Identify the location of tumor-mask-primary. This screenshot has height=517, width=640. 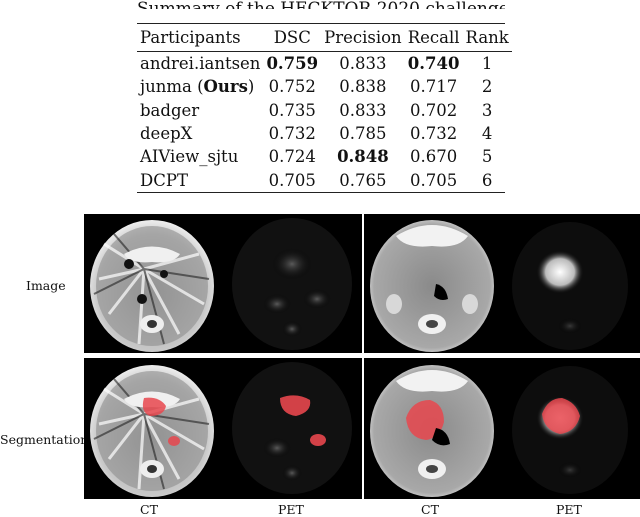
(154, 406).